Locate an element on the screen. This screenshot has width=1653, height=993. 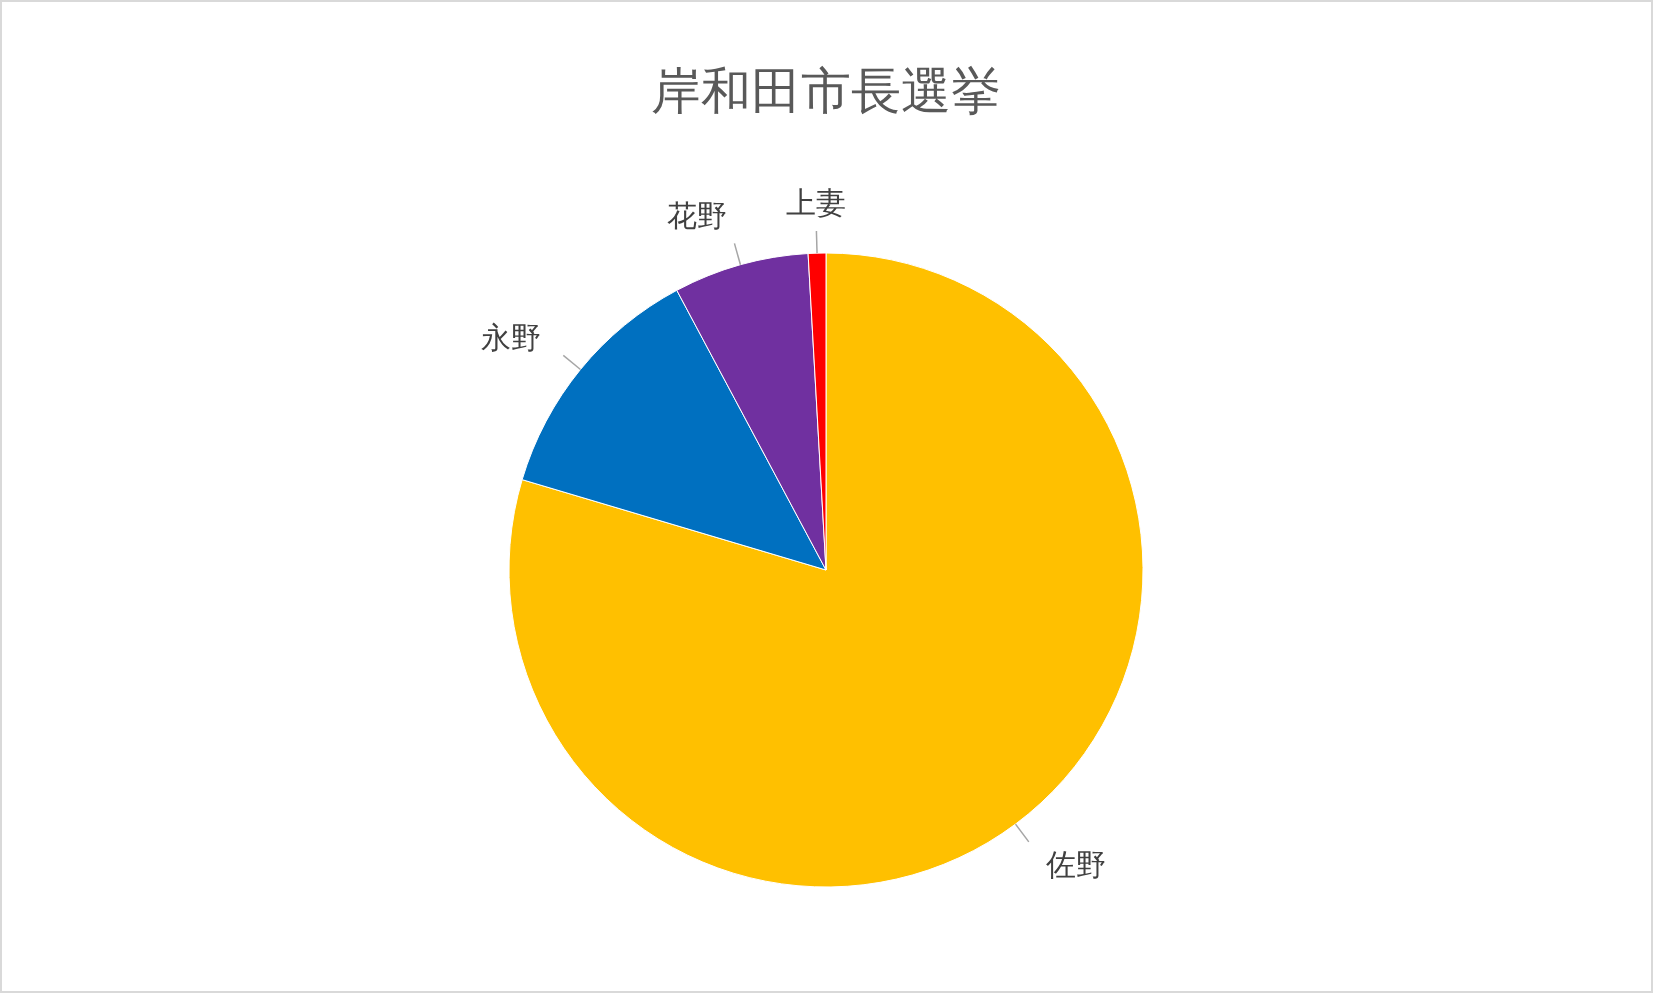
slice-label: 上妻 is located at coordinates (815, 202).